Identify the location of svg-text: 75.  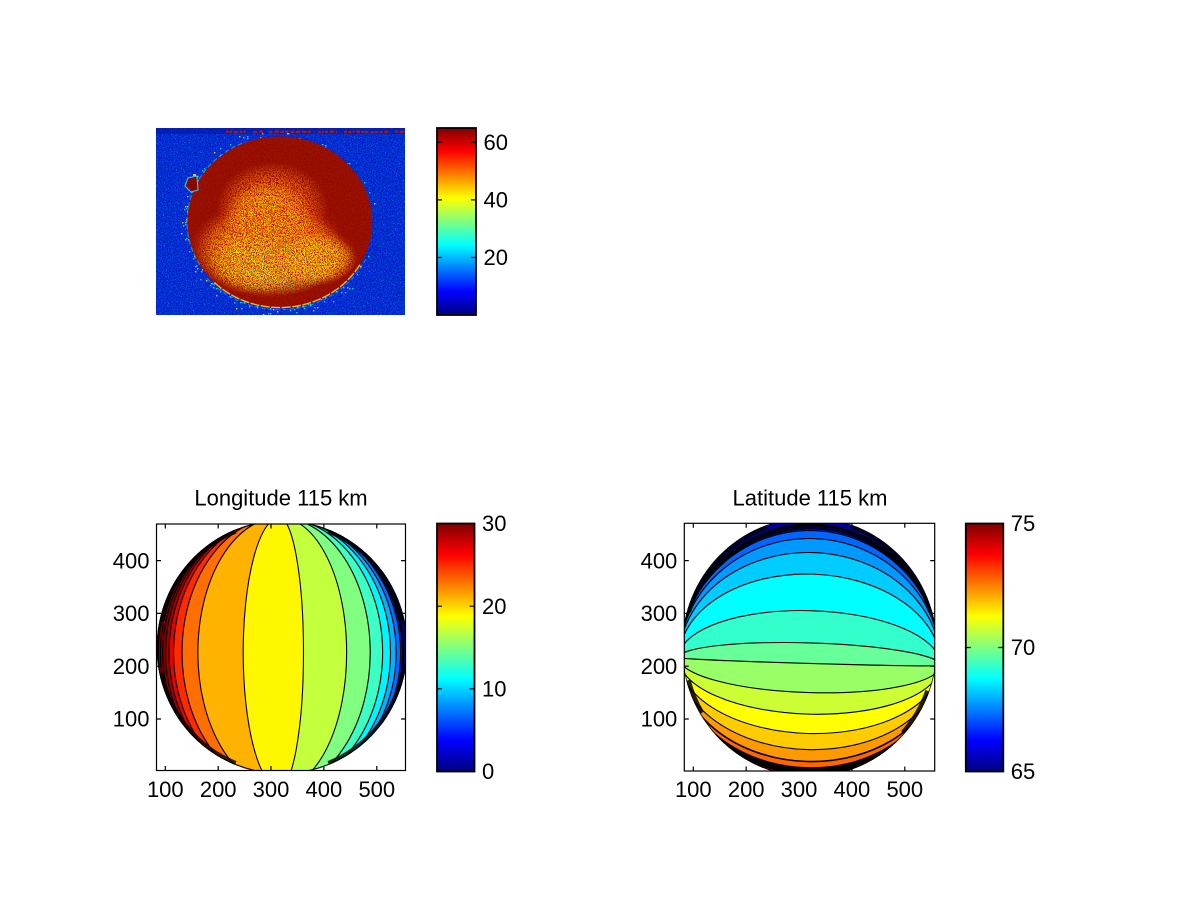
(1023, 523).